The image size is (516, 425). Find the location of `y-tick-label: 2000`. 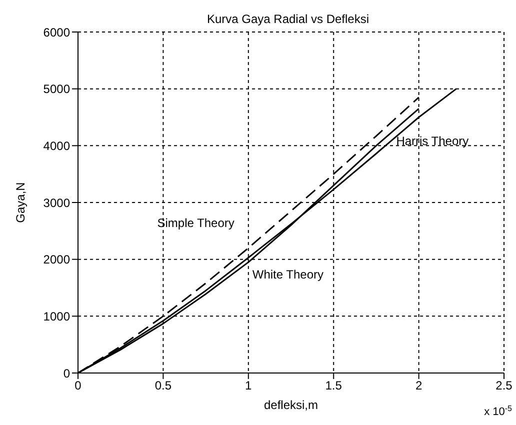

y-tick-label: 2000 is located at coordinates (56, 259).